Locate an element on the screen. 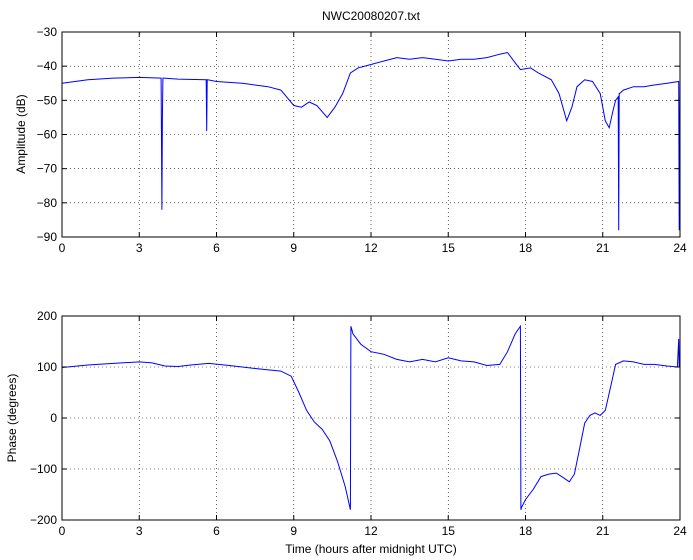  amplitude-y-tick-label: −30 is located at coordinates (47, 32).